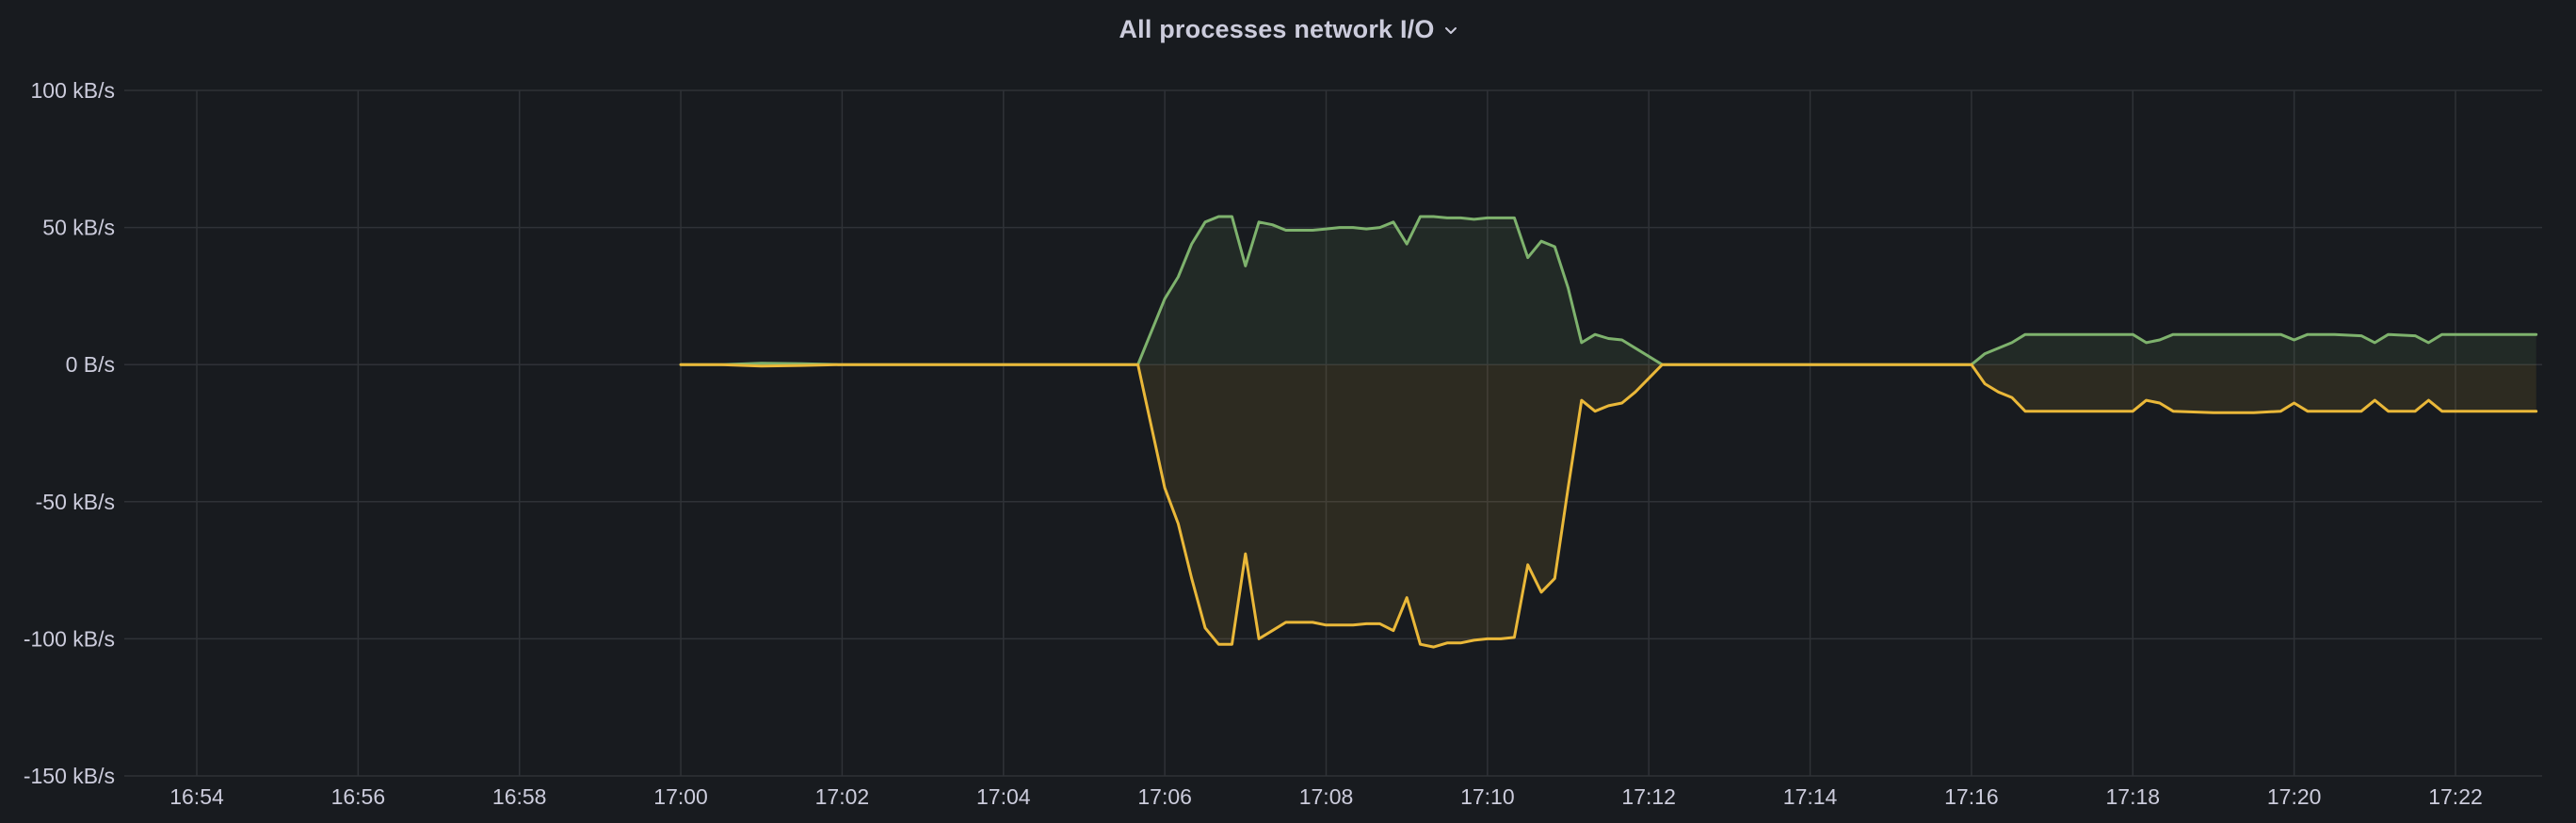 The image size is (2576, 823). I want to click on y-tick-label: -50 kB/s, so click(75, 502).